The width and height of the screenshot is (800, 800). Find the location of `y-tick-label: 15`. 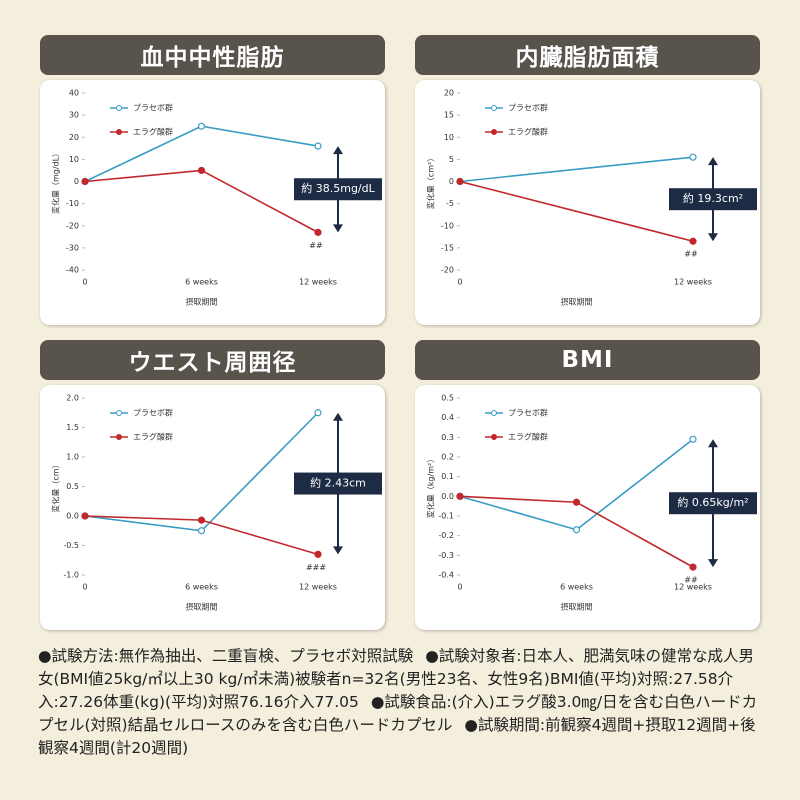

y-tick-label: 15 is located at coordinates (449, 115).